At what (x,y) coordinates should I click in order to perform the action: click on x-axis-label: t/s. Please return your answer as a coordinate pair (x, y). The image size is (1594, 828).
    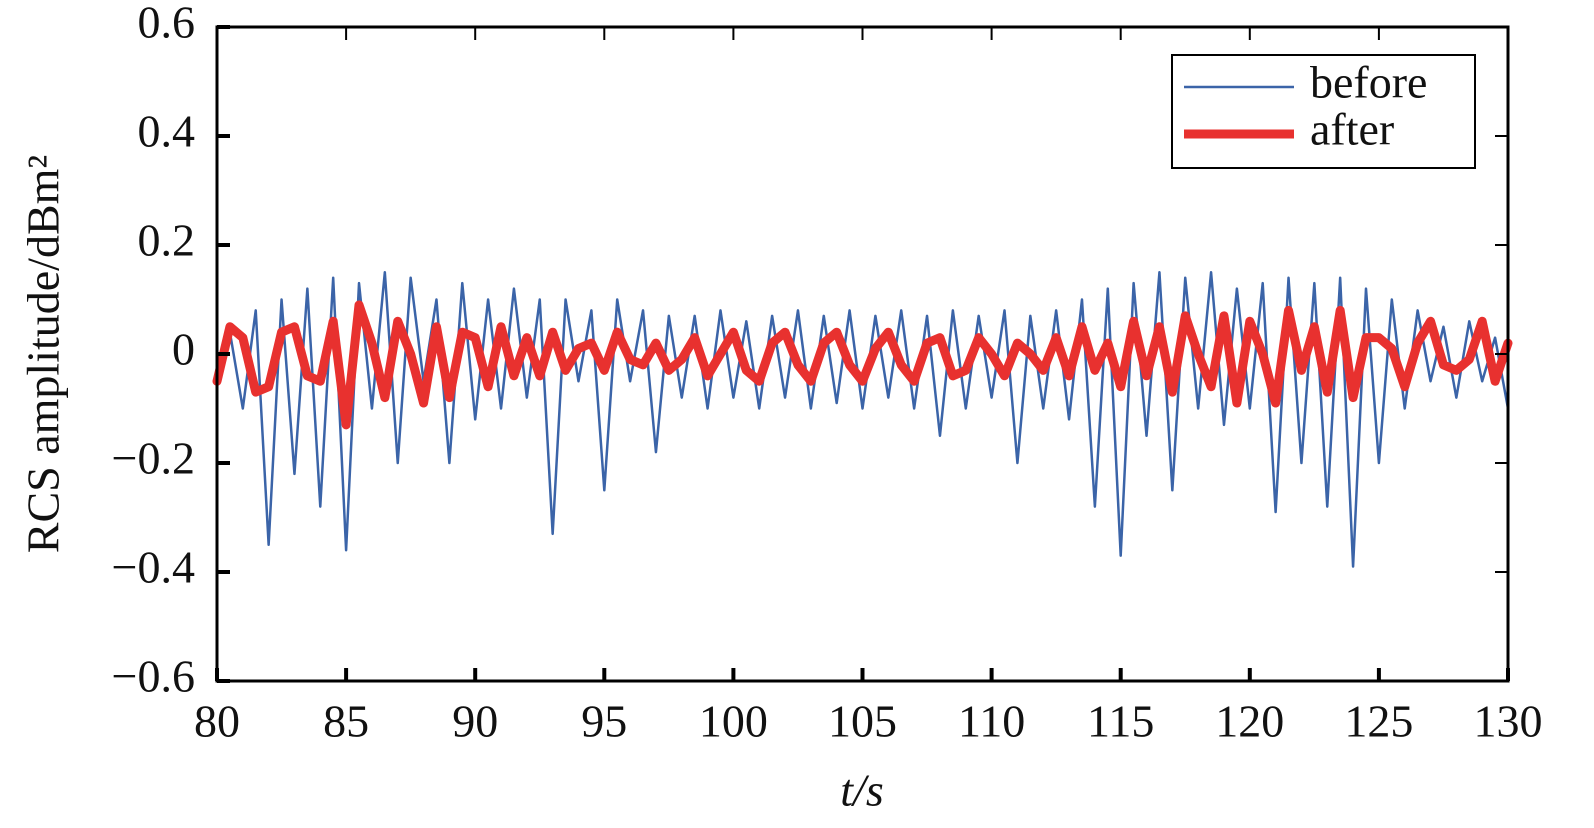
    Looking at the image, I should click on (861, 790).